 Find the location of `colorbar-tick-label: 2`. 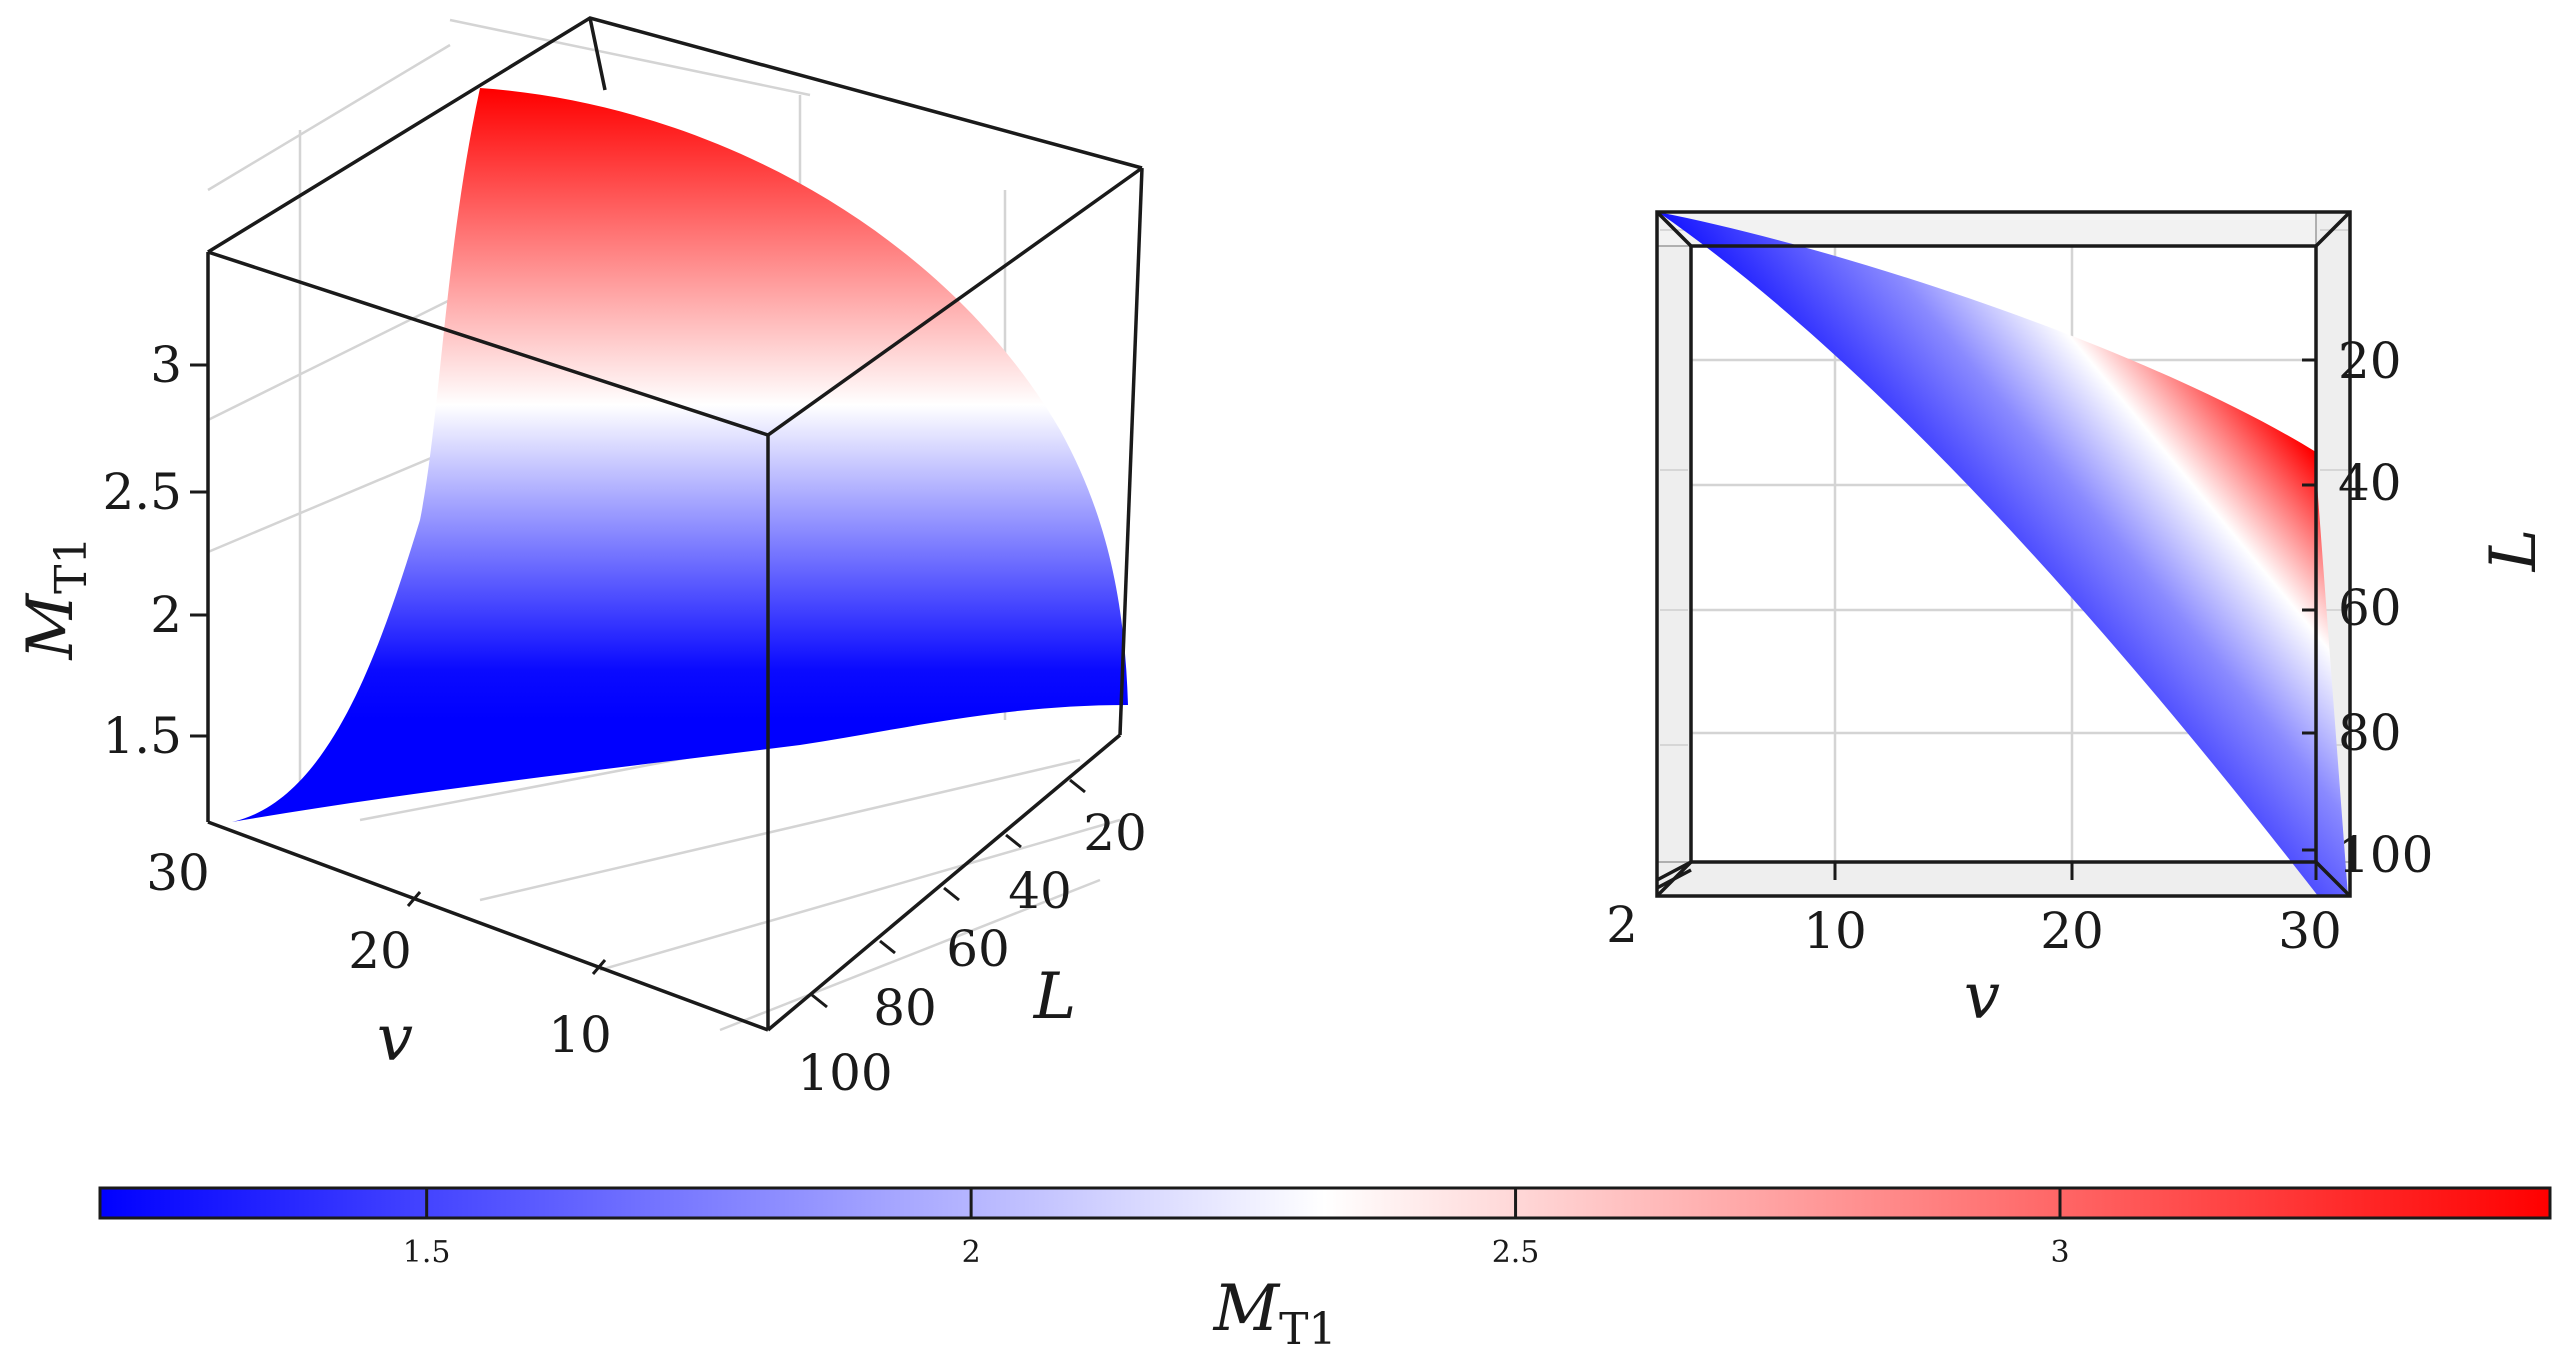

colorbar-tick-label: 2 is located at coordinates (971, 1252).